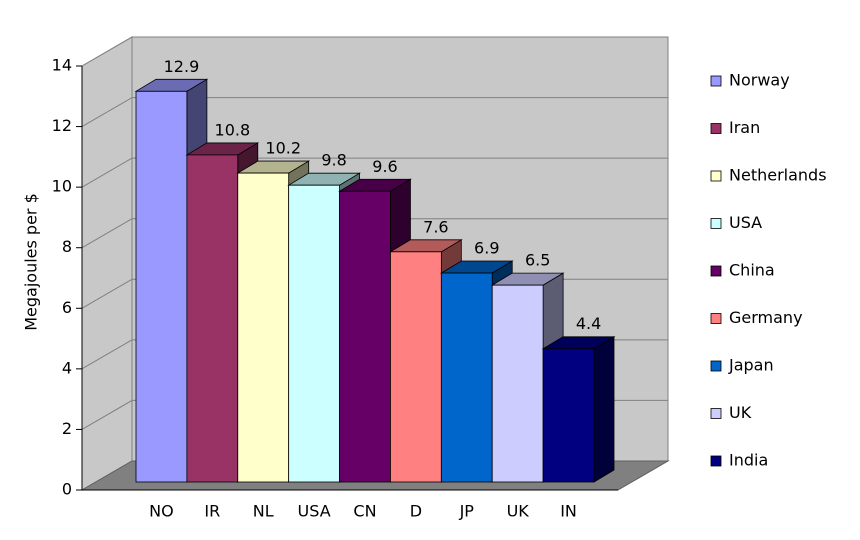 The height and width of the screenshot is (540, 860). Describe the element at coordinates (283, 148) in the screenshot. I see `data-label: 10.2` at that location.